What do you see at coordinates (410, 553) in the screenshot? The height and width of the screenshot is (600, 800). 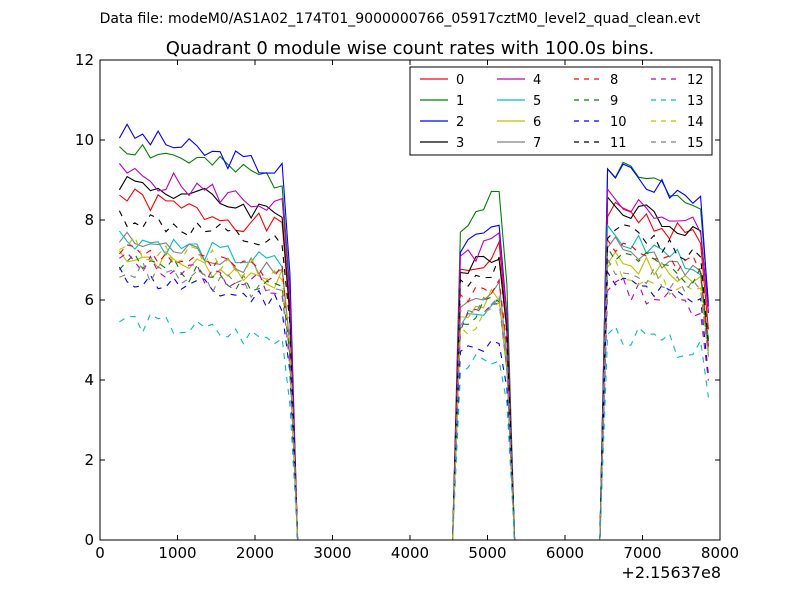 I see `x-tick-label: 4000` at bounding box center [410, 553].